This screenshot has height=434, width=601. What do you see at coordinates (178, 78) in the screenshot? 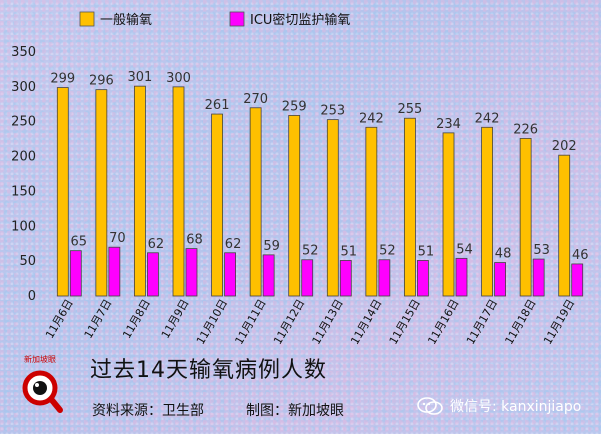
I see `data-label: 300` at bounding box center [178, 78].